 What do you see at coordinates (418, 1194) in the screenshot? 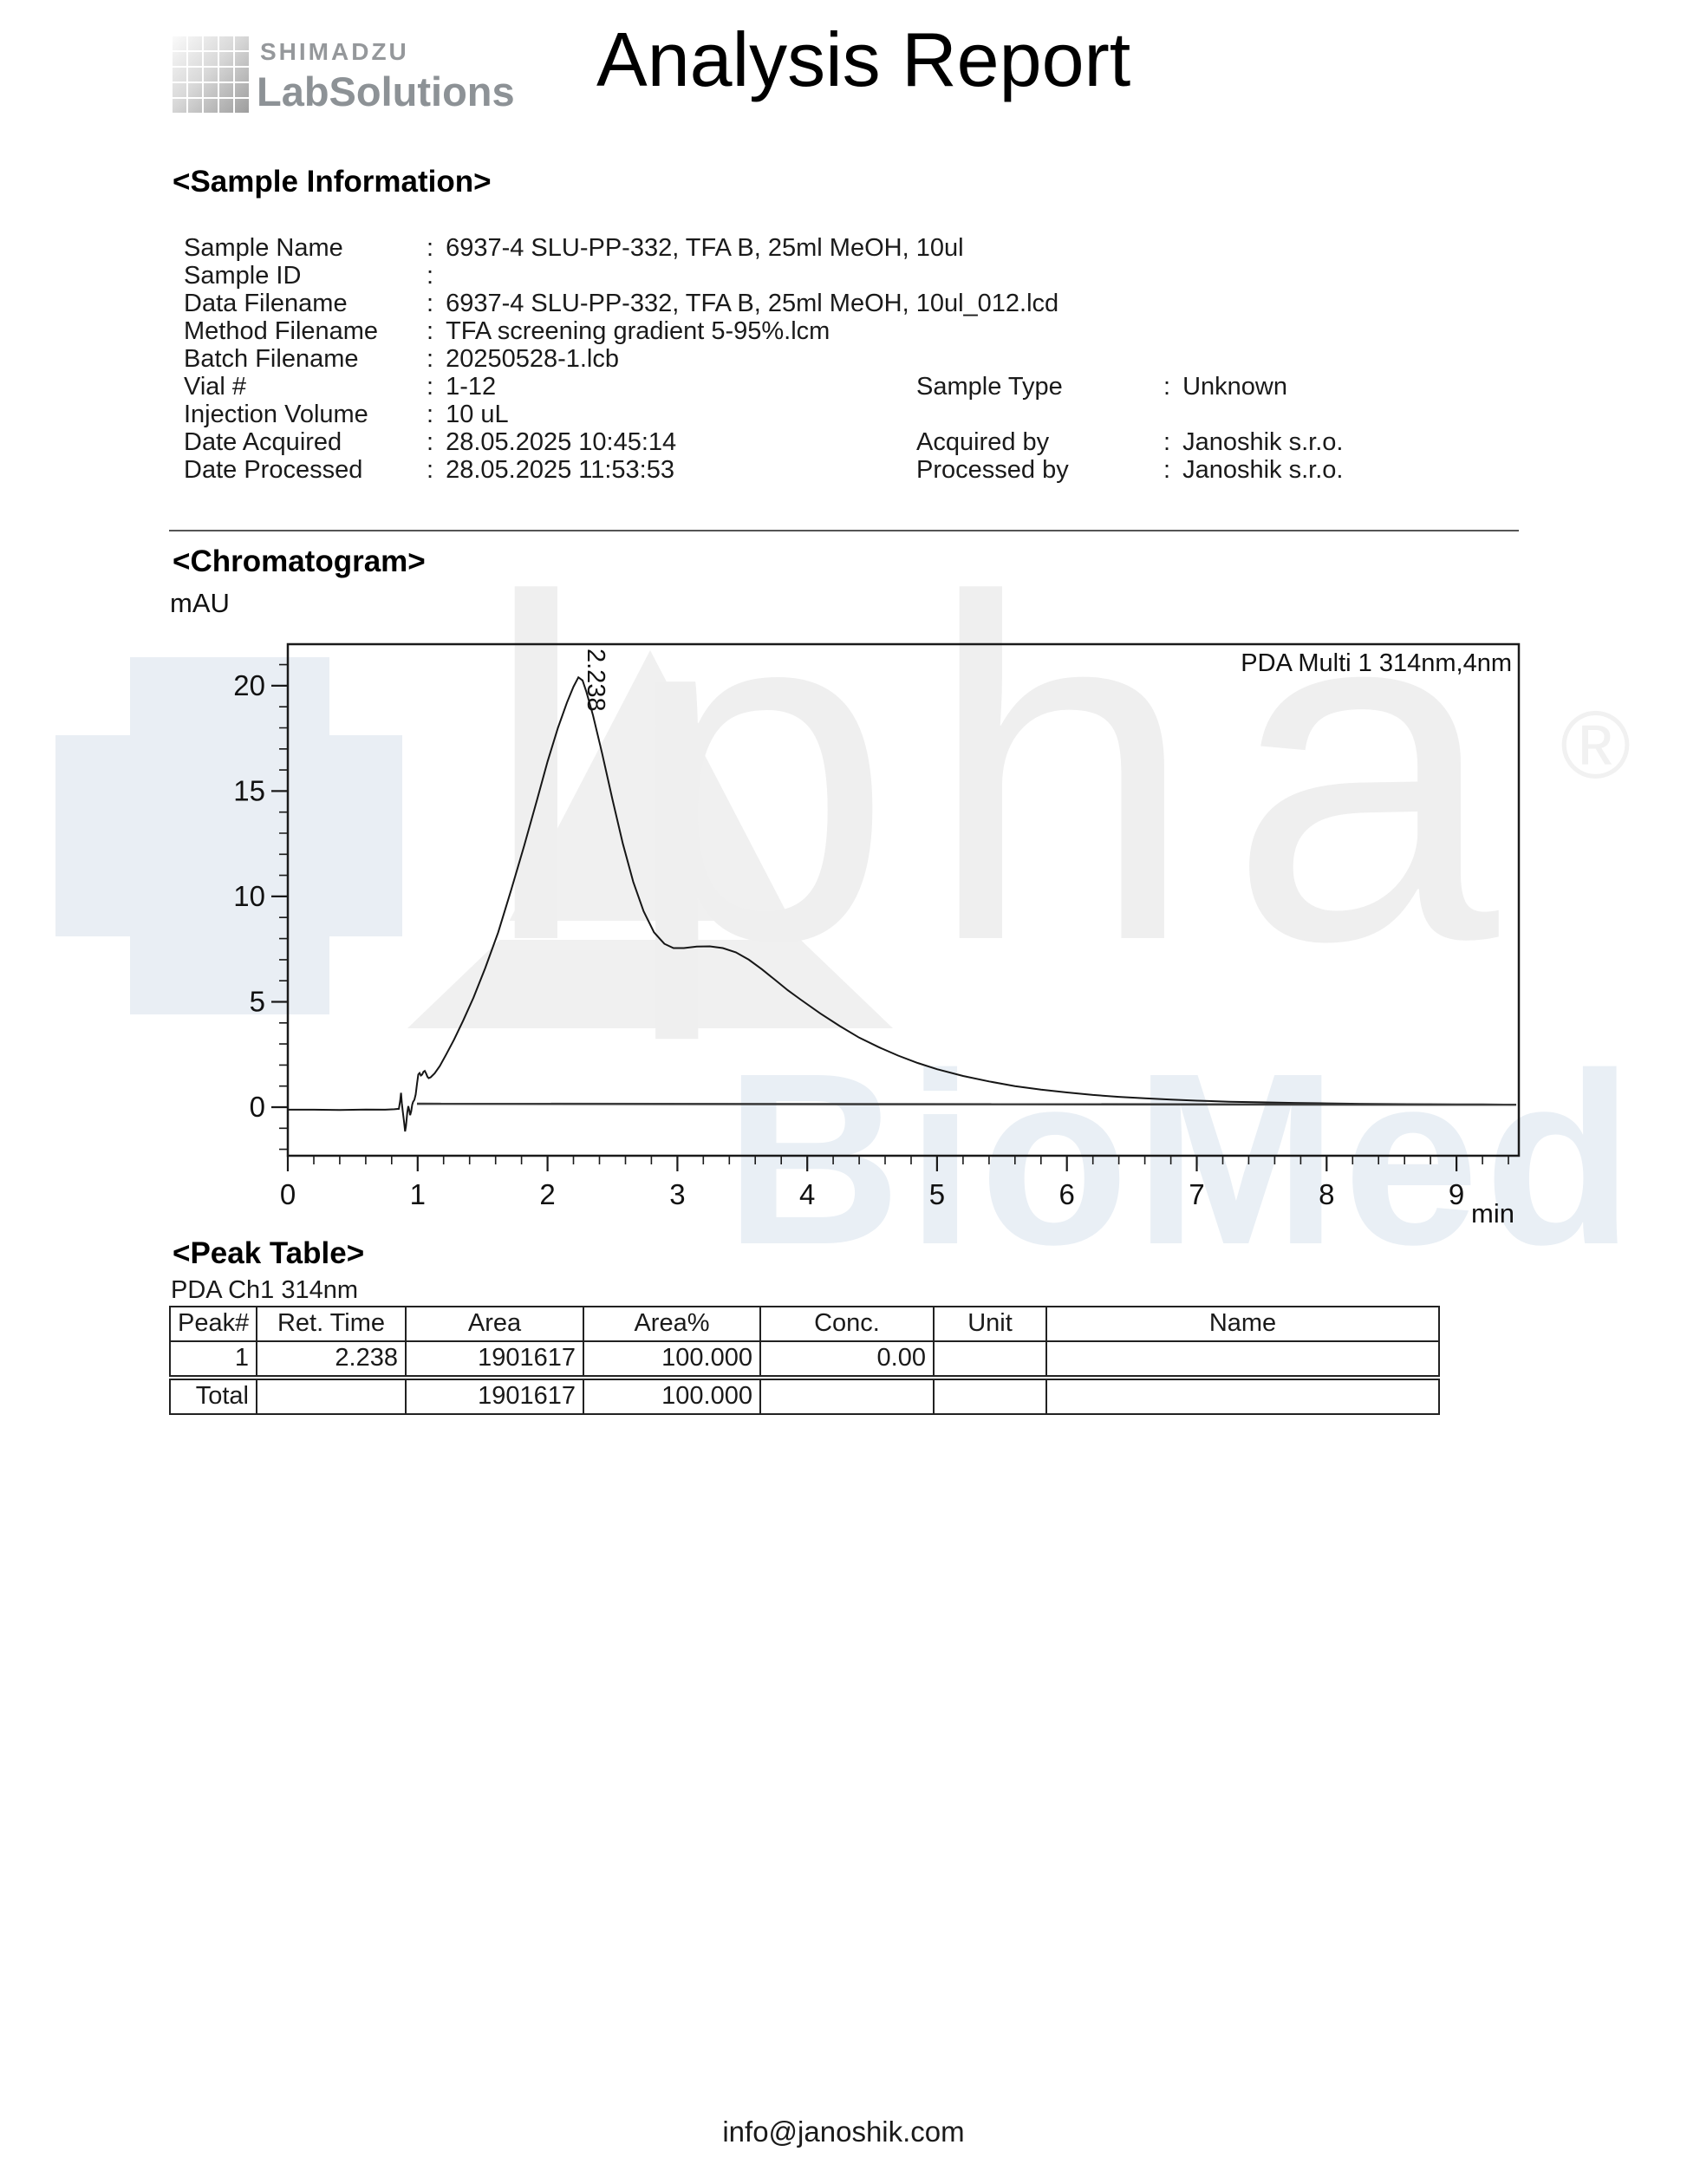
I see `x-tick-label: 1` at bounding box center [418, 1194].